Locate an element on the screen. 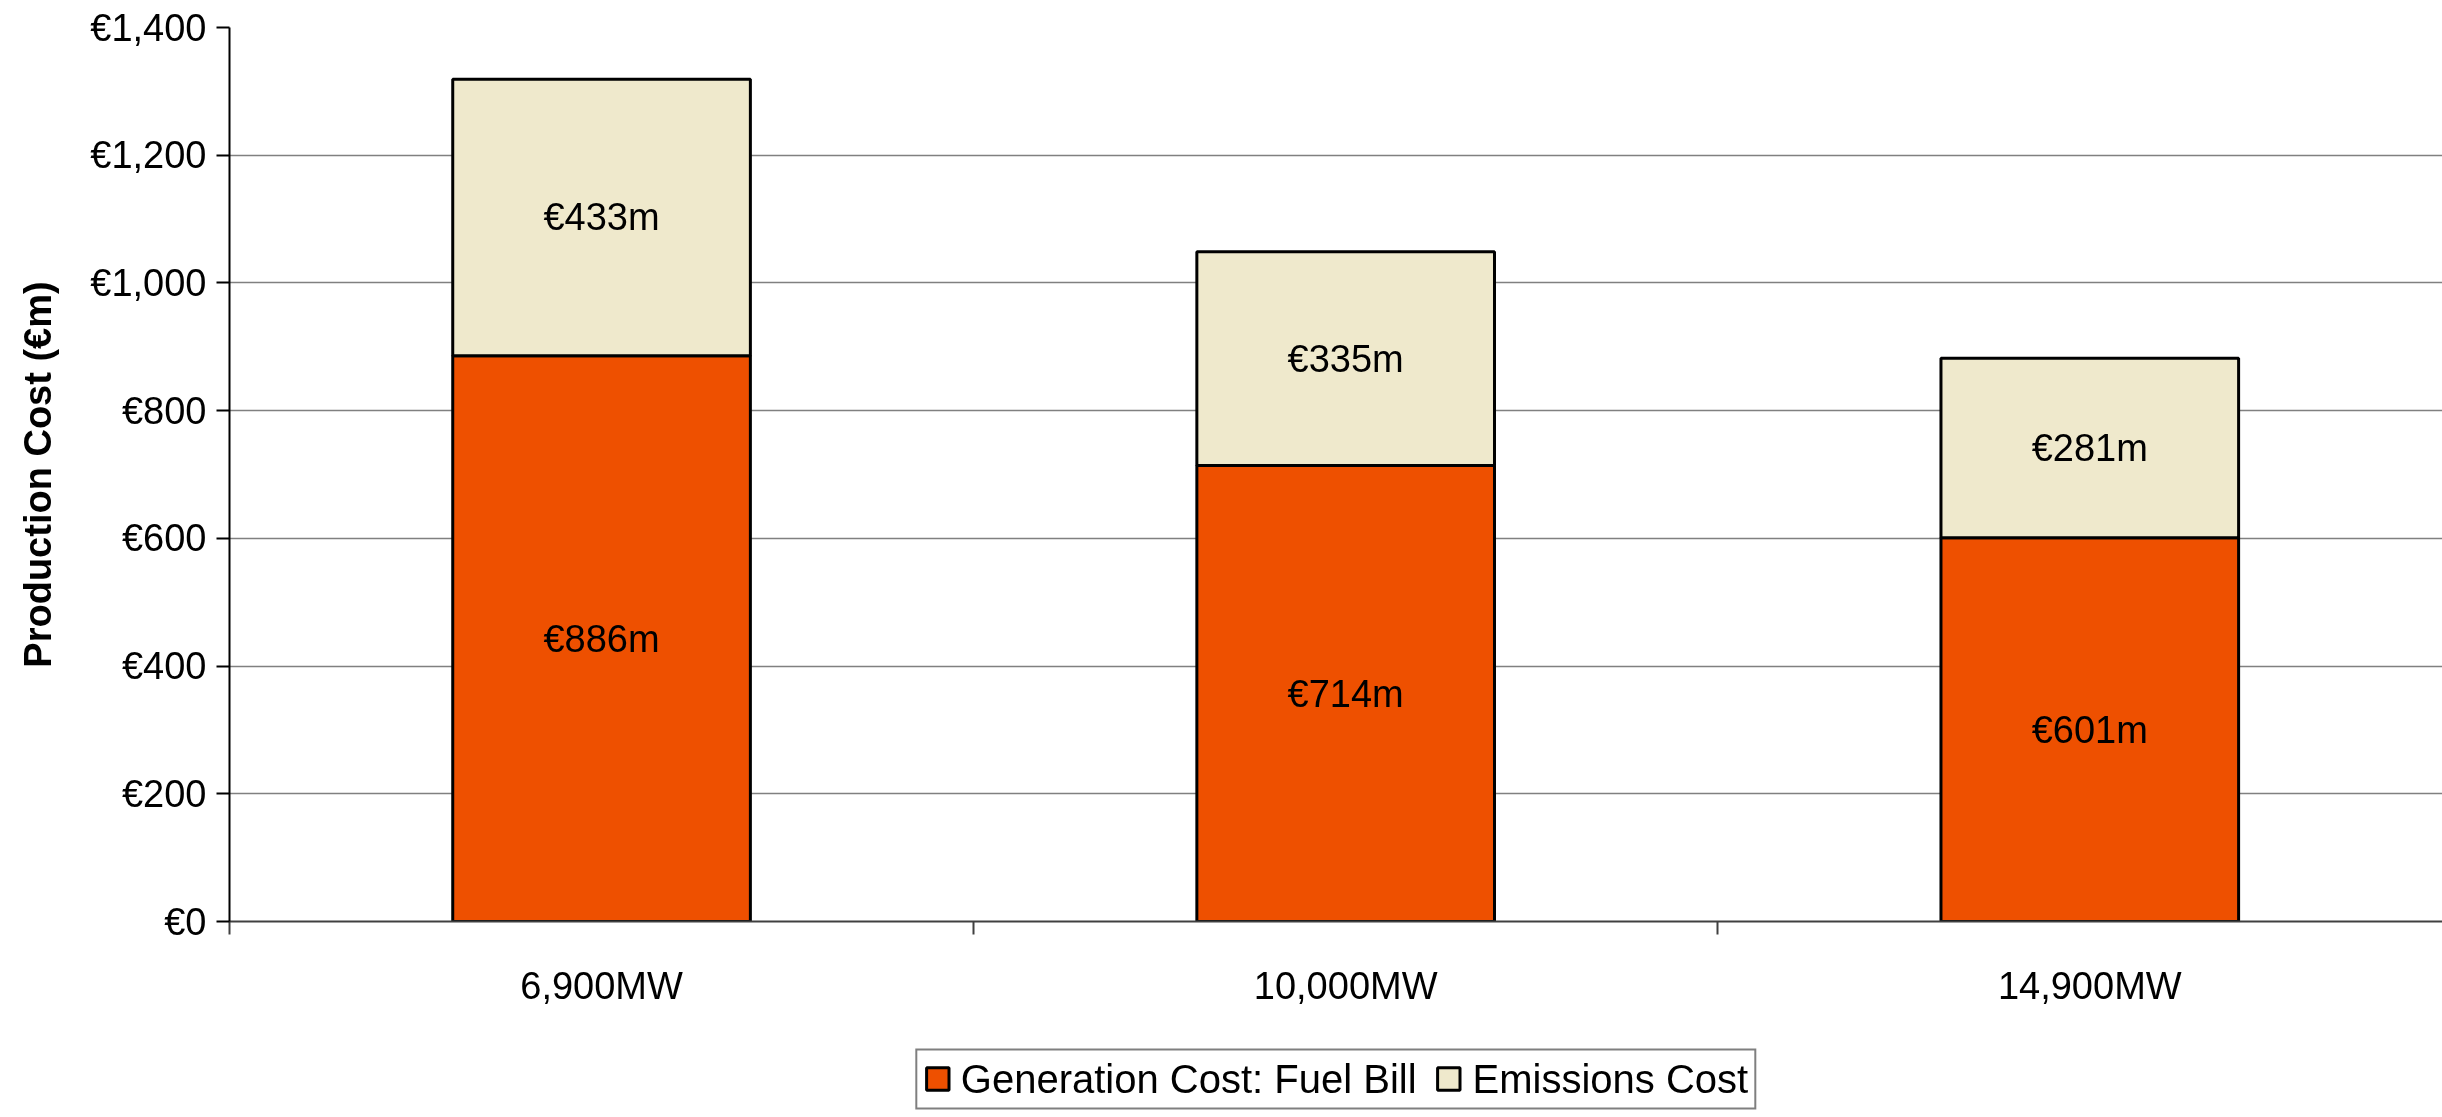 This screenshot has width=2442, height=1117. data-label: €714m is located at coordinates (1345, 693).